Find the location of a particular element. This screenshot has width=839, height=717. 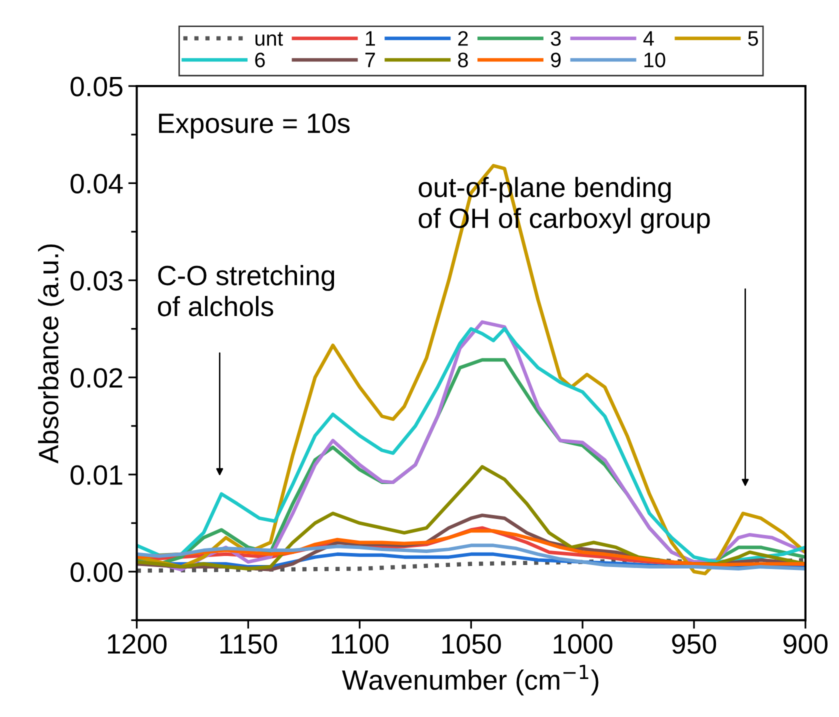

legend-label: 1 is located at coordinates (370, 38).